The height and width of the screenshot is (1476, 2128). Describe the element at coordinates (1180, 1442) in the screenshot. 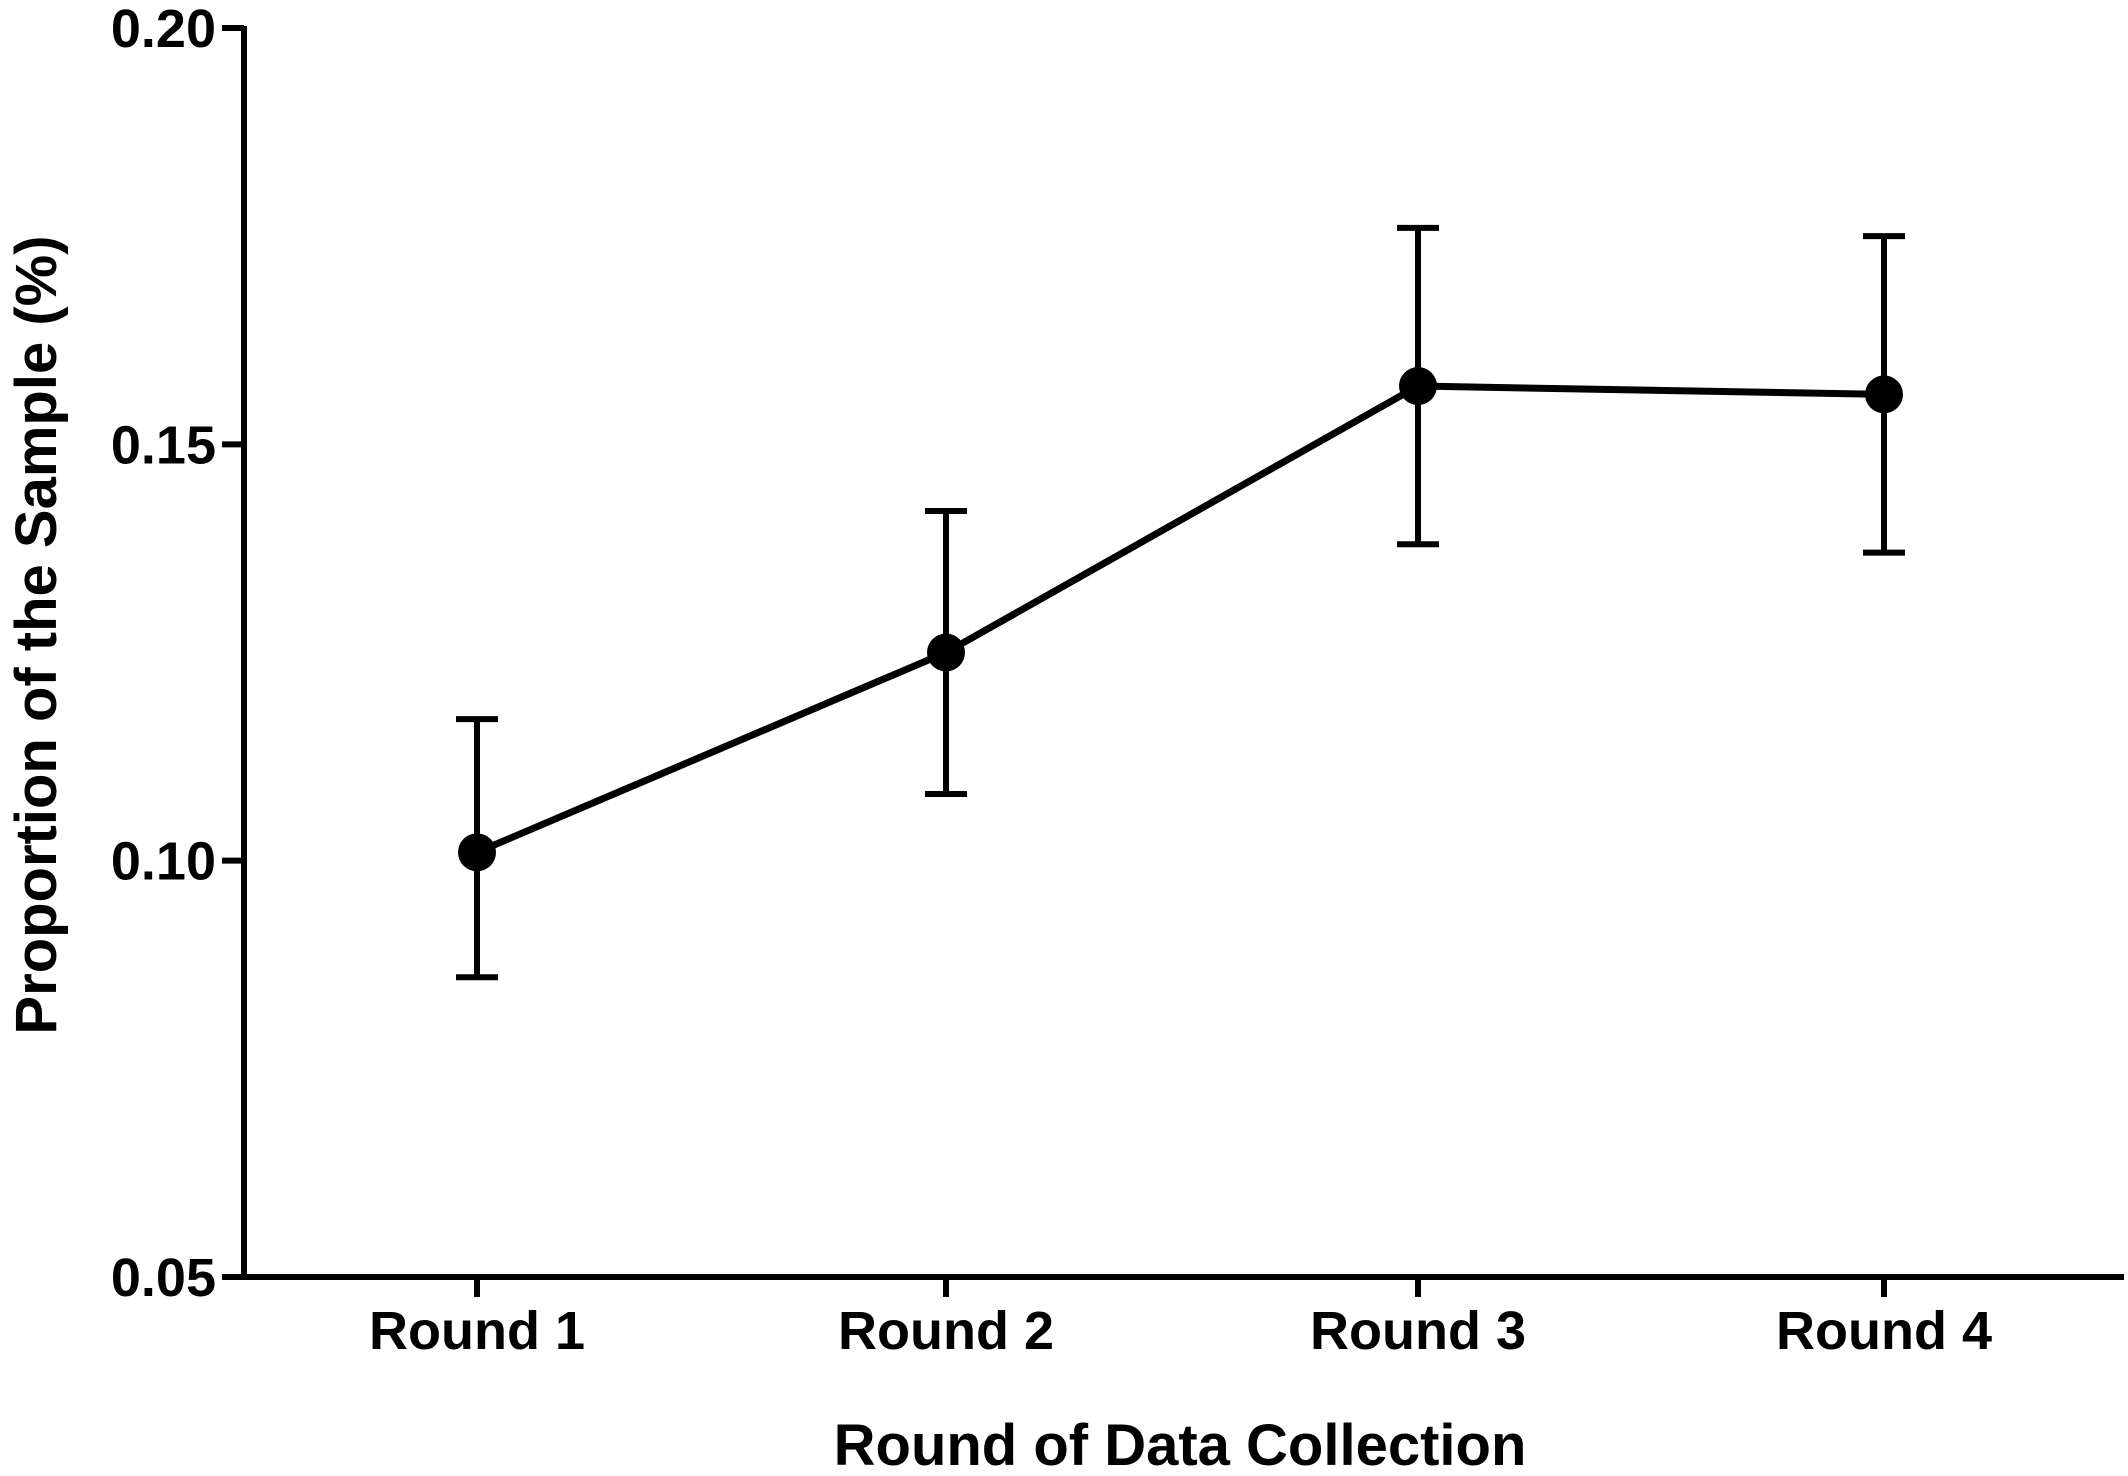

I see `x-axis-title: Round of Data Collection` at that location.